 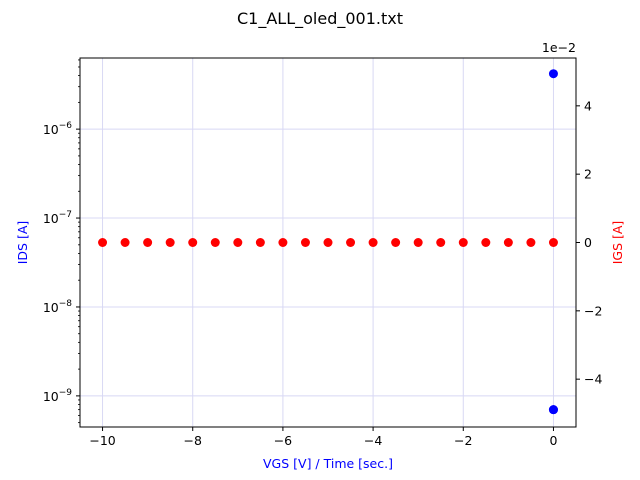 I want to click on x-tick-label: 0, so click(x=553, y=440).